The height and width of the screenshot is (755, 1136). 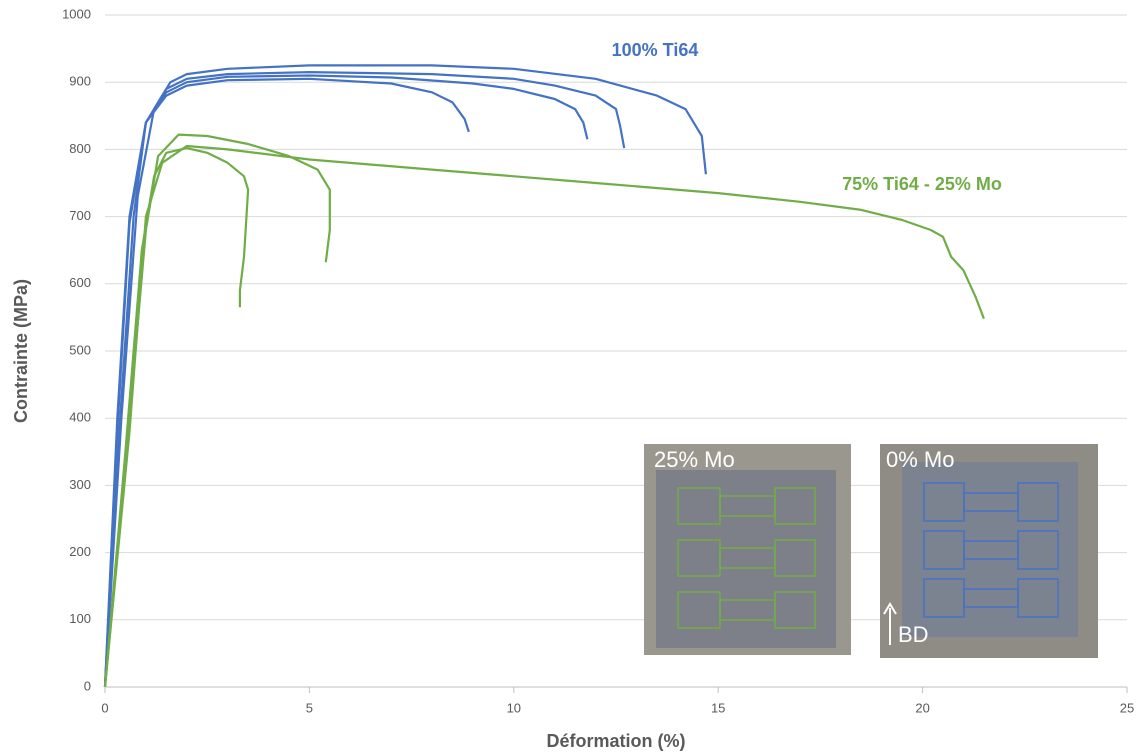 I want to click on y-tick-label: 500, so click(x=80, y=349).